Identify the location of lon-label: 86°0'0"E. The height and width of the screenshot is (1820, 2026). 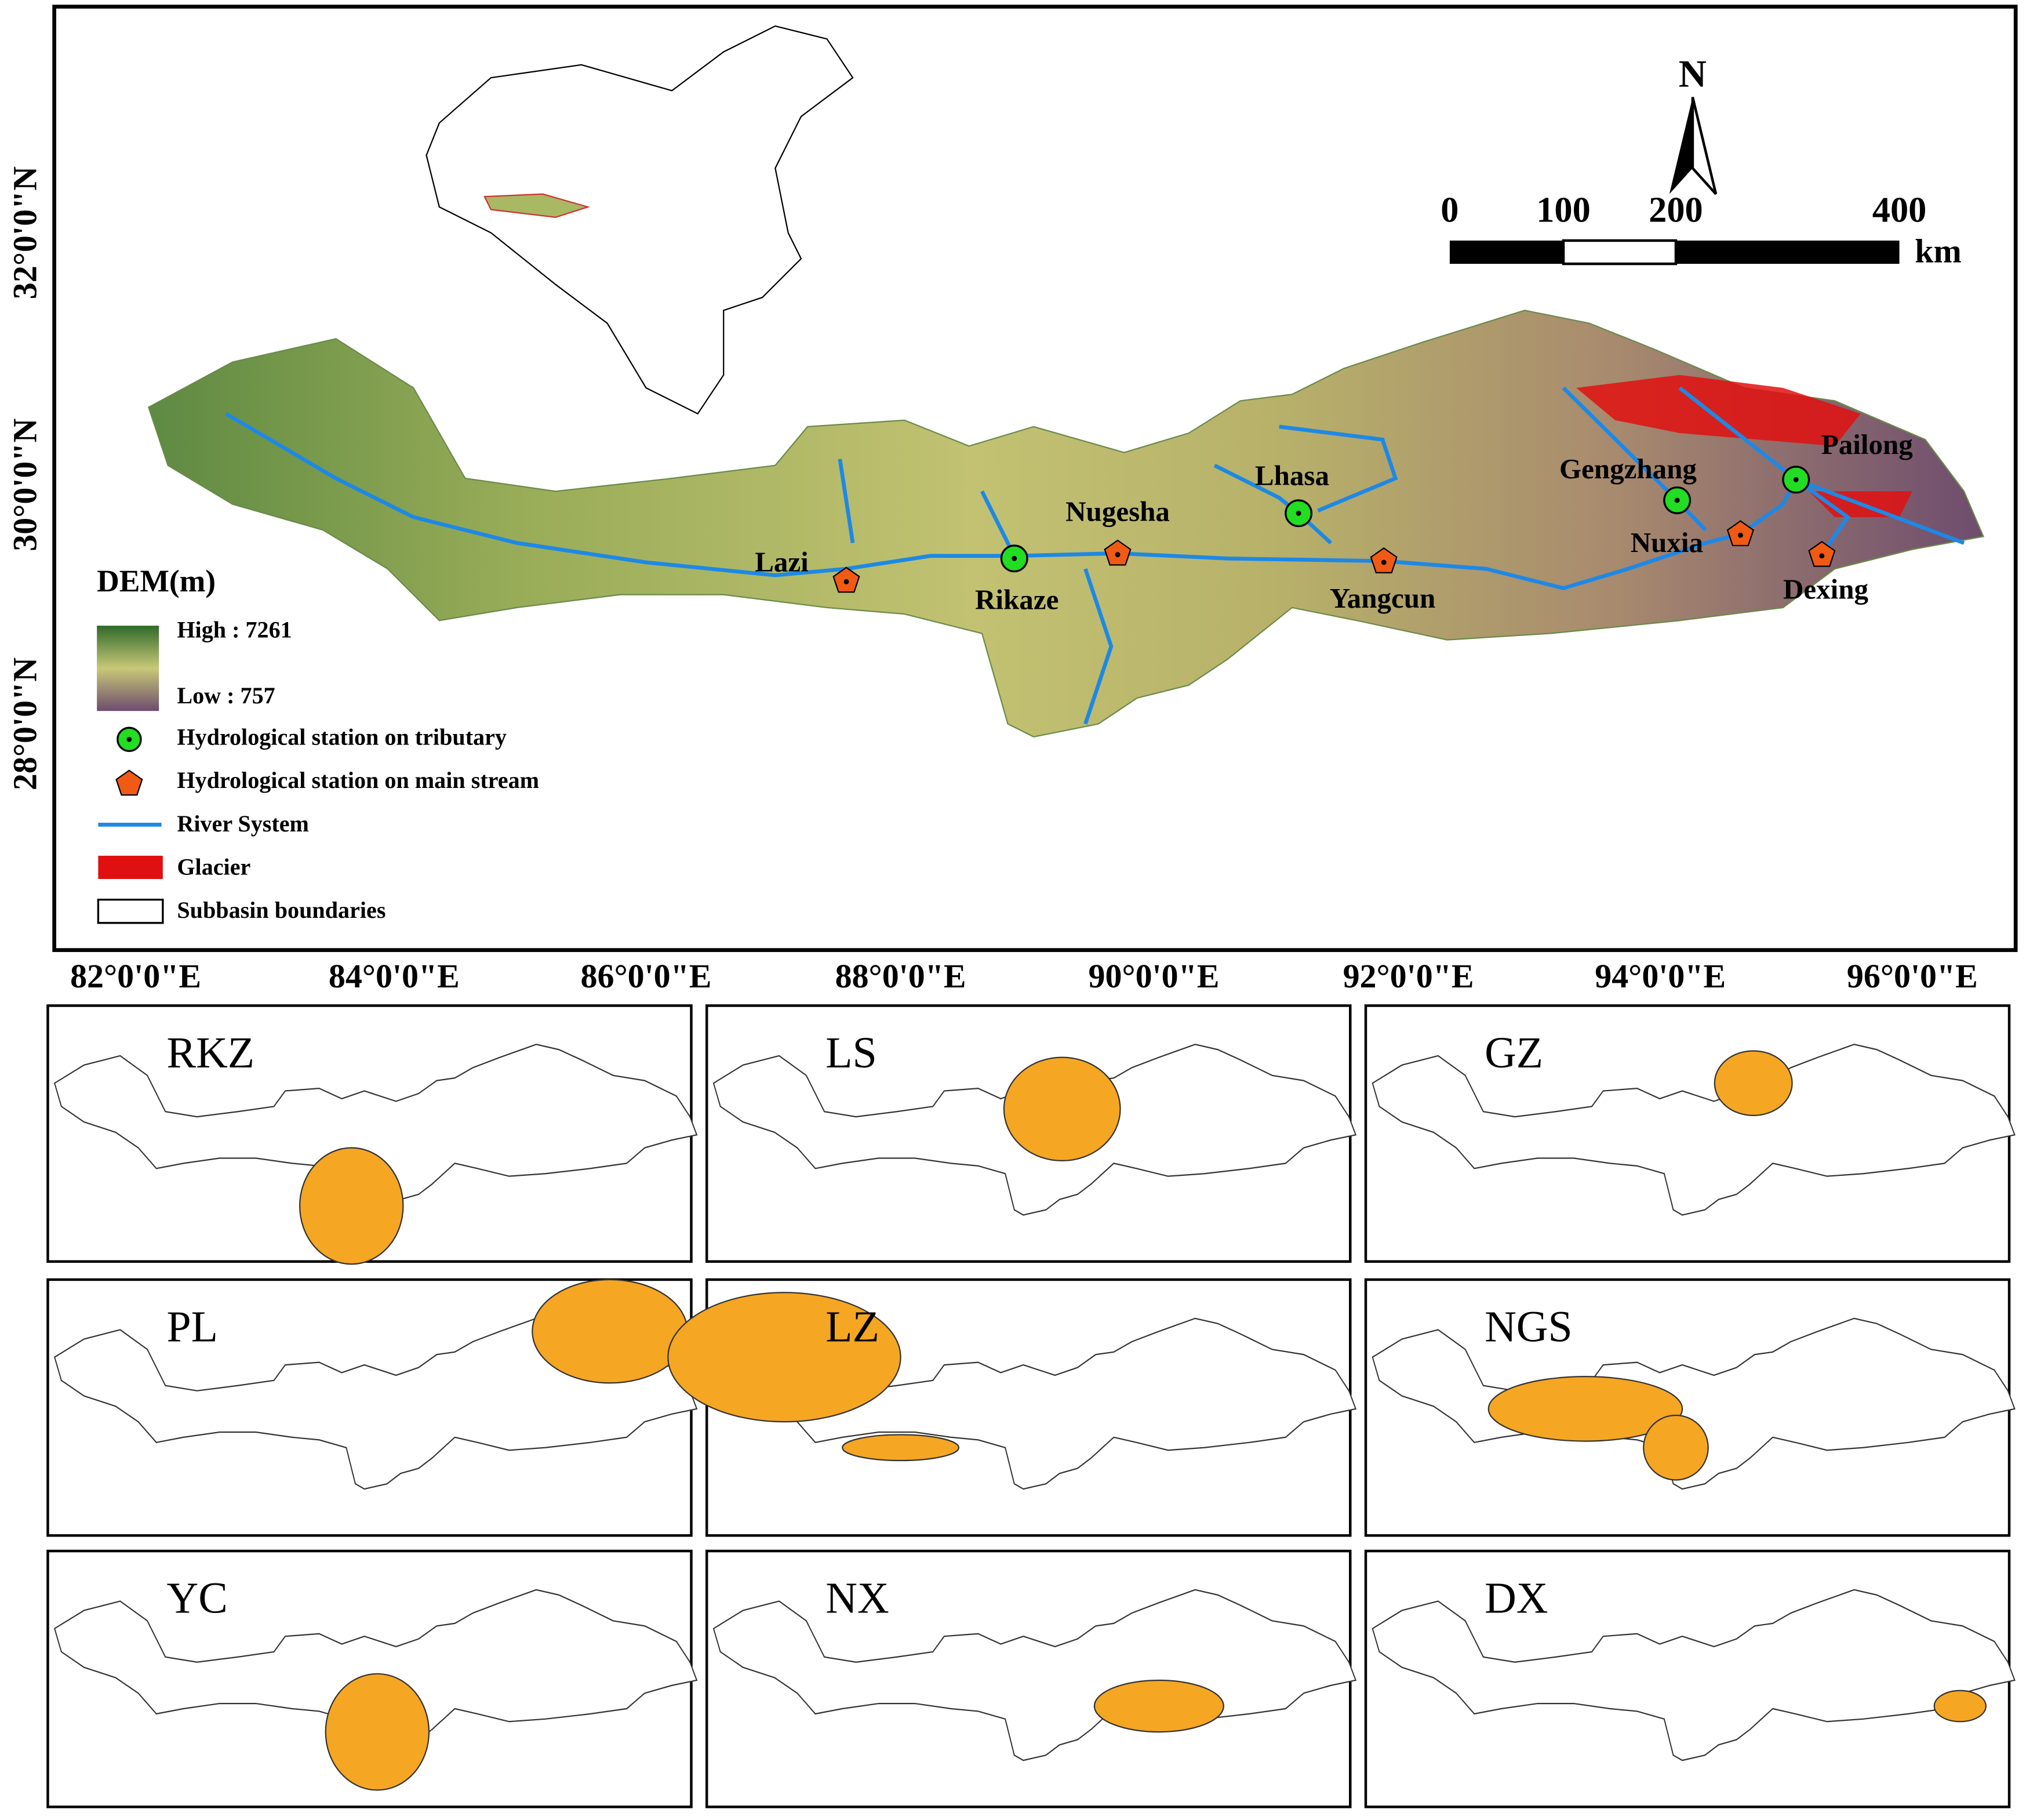
(646, 976).